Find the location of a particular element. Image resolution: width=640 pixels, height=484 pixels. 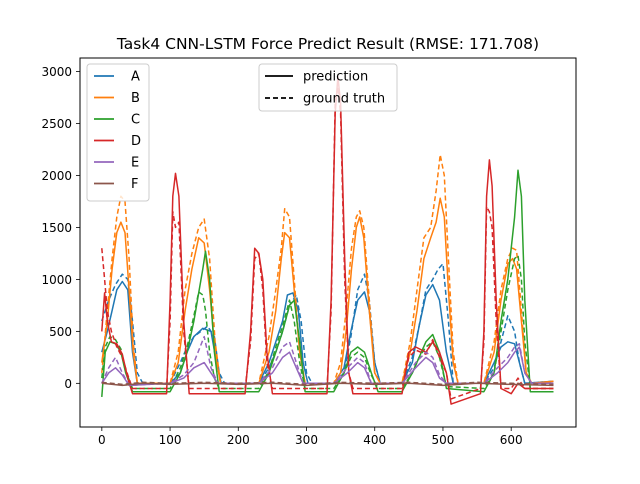

legend-label-b: B is located at coordinates (135, 98).